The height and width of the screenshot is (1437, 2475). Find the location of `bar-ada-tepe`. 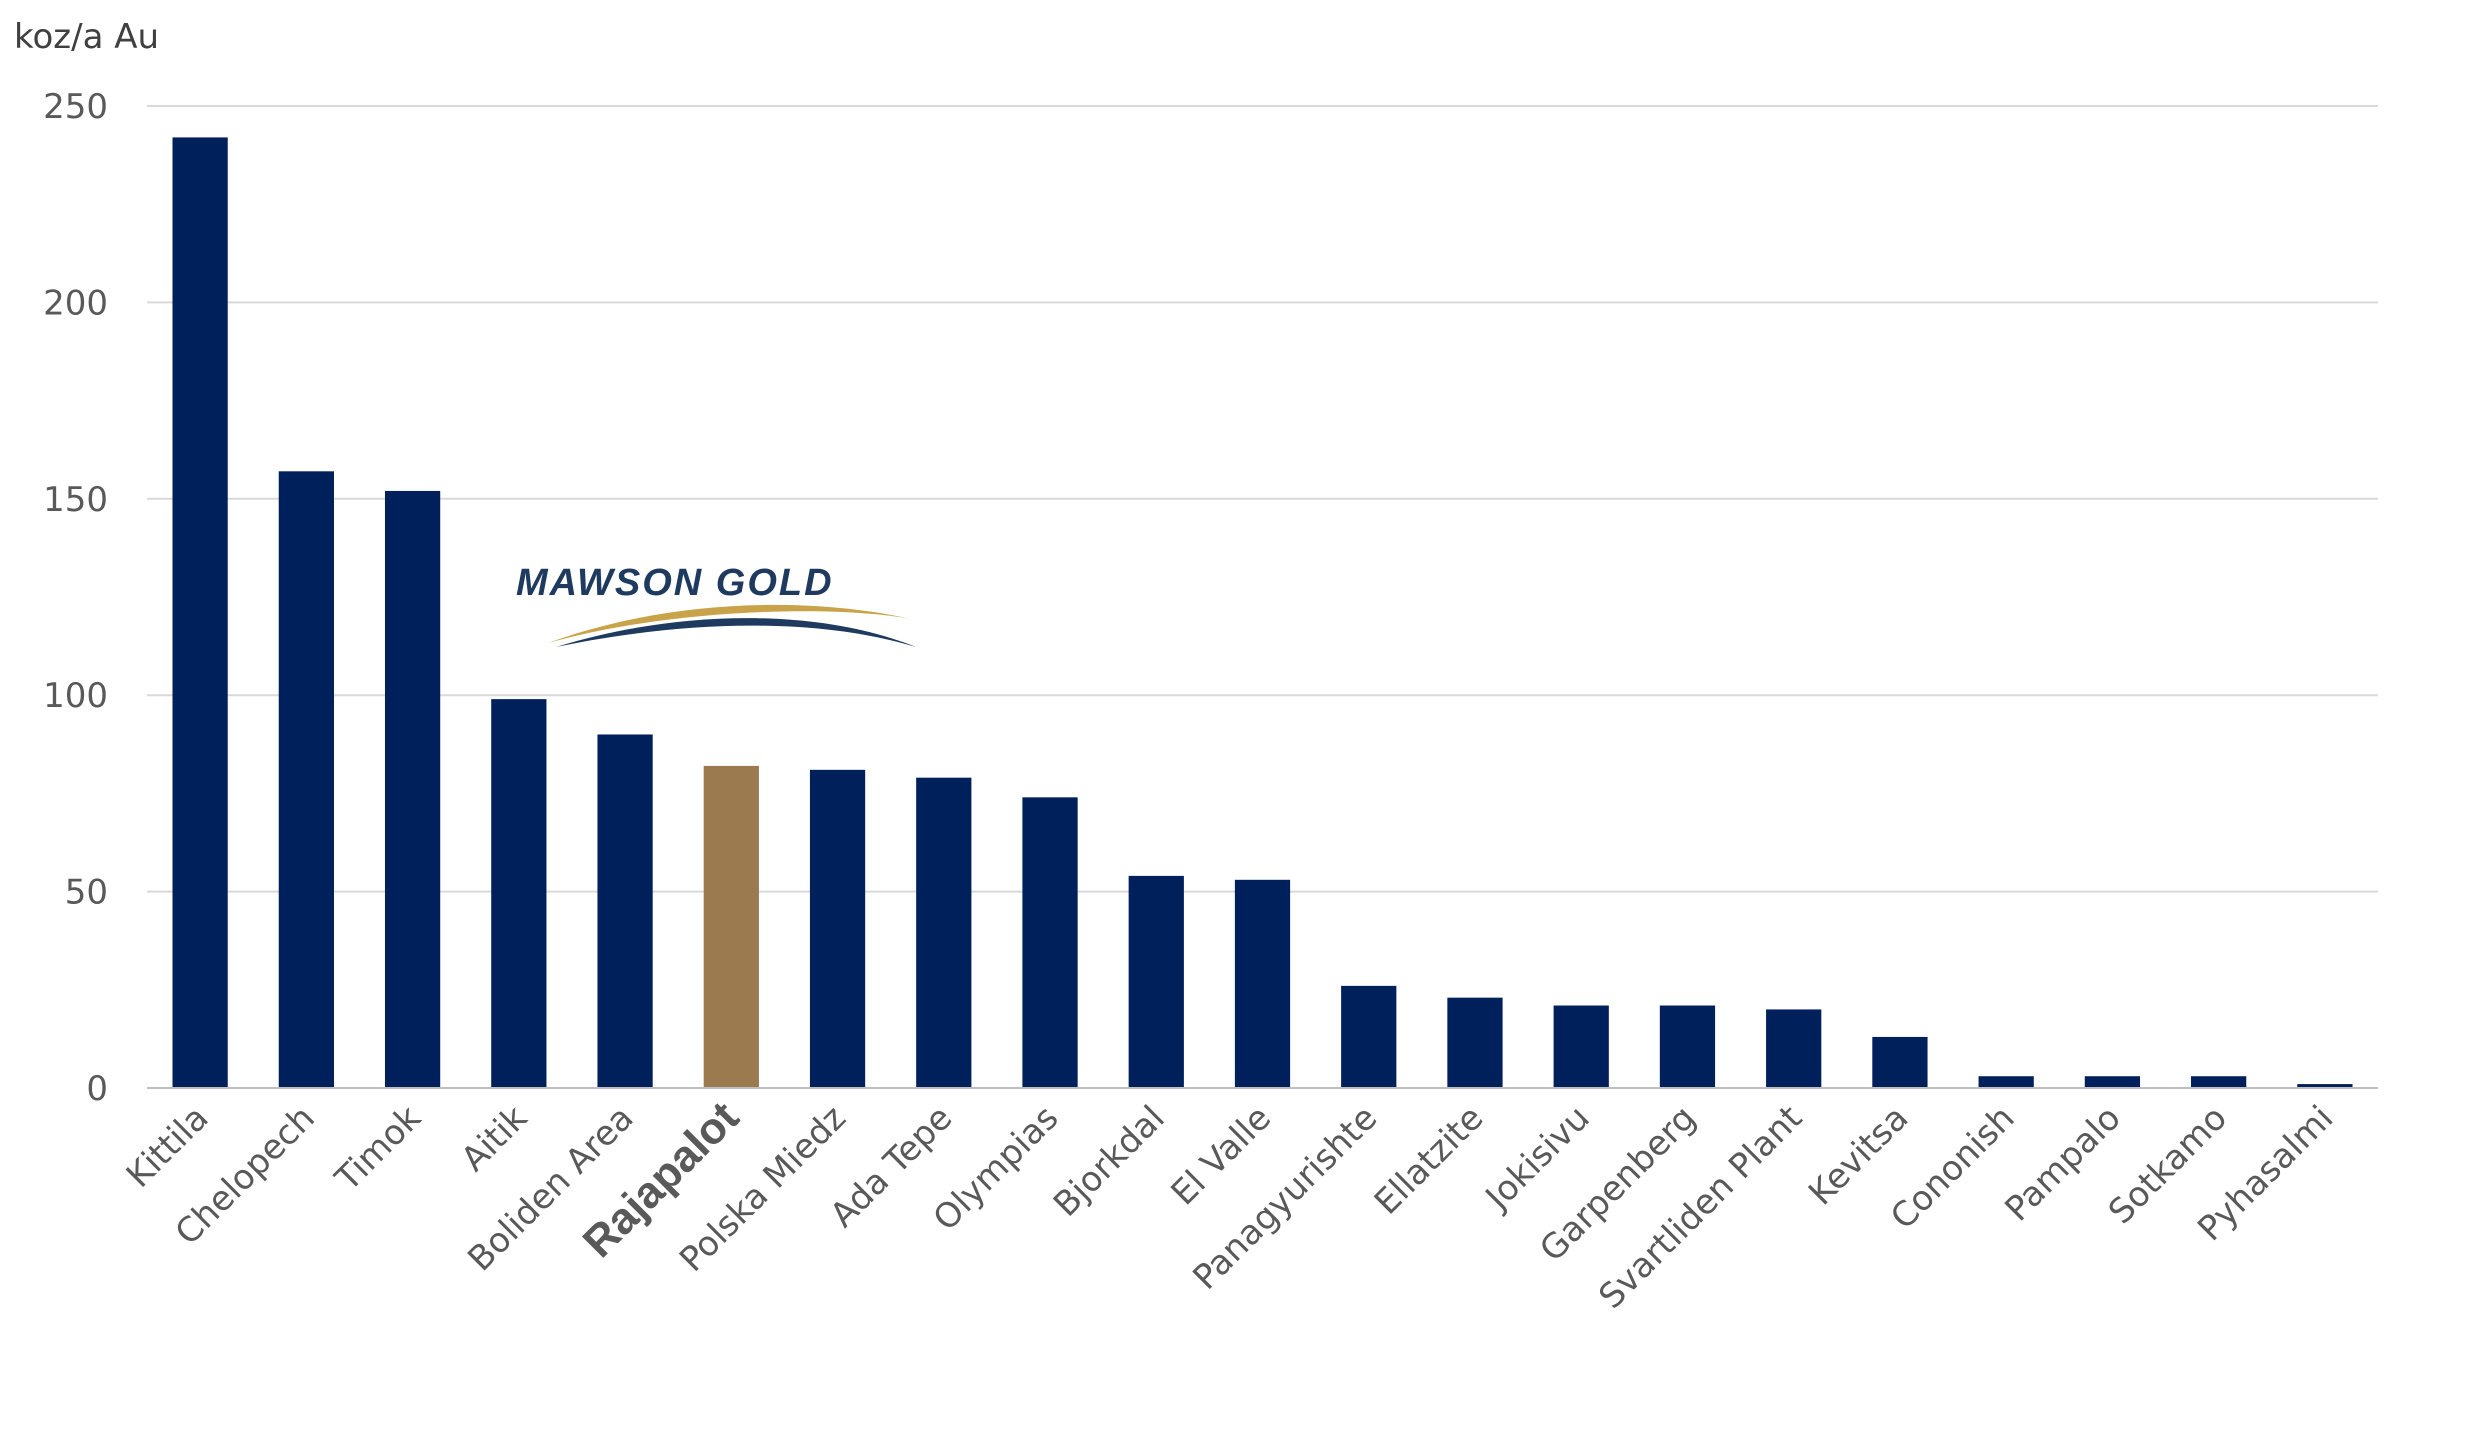

bar-ada-tepe is located at coordinates (944, 932).